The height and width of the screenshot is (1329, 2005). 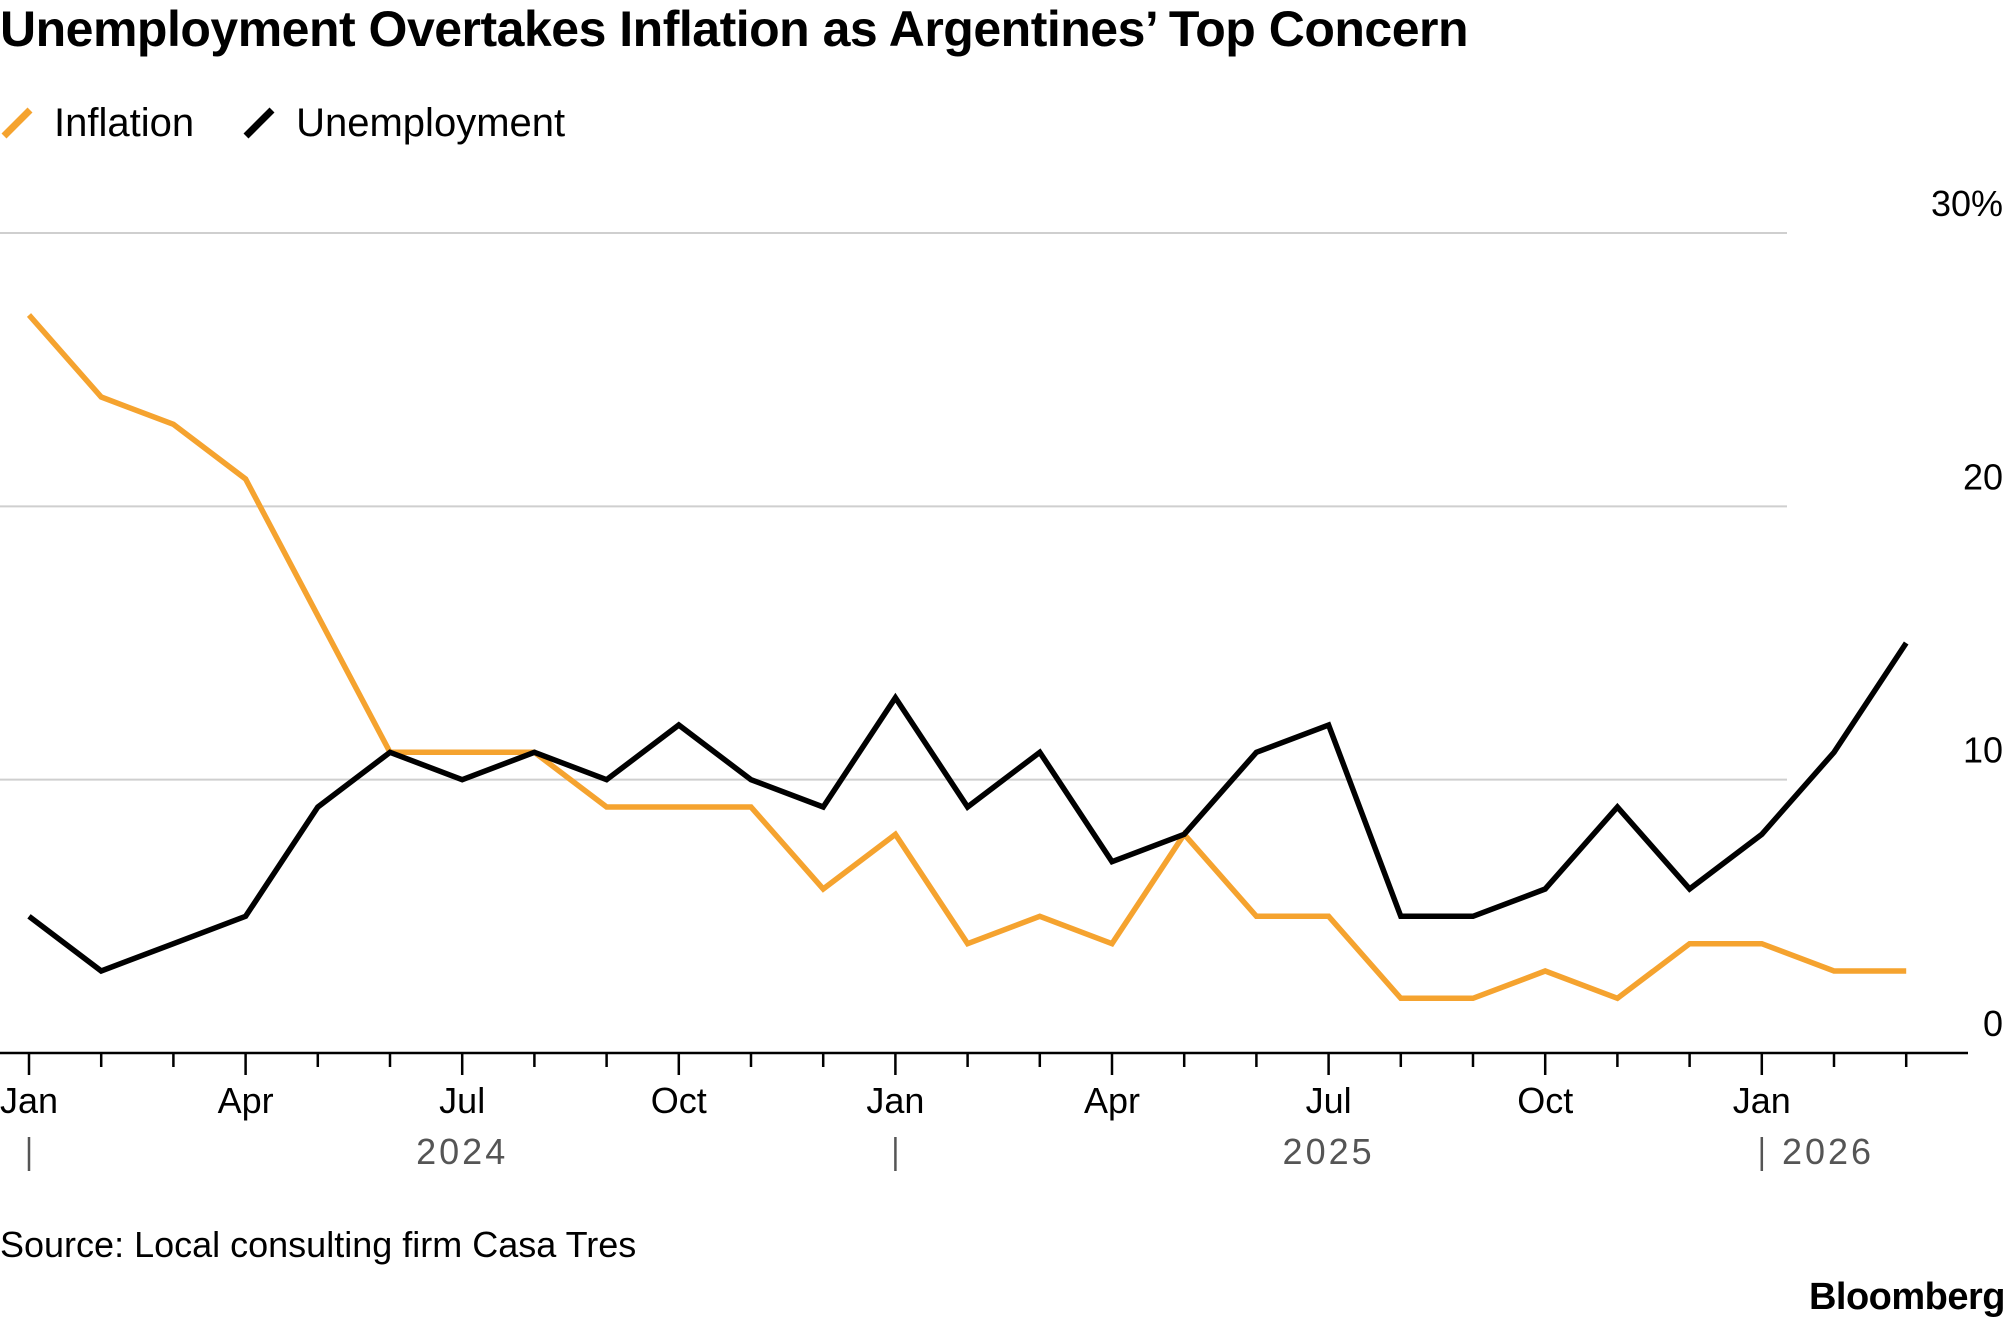 I want to click on legend-item-inflation: Inflation, so click(x=97, y=123).